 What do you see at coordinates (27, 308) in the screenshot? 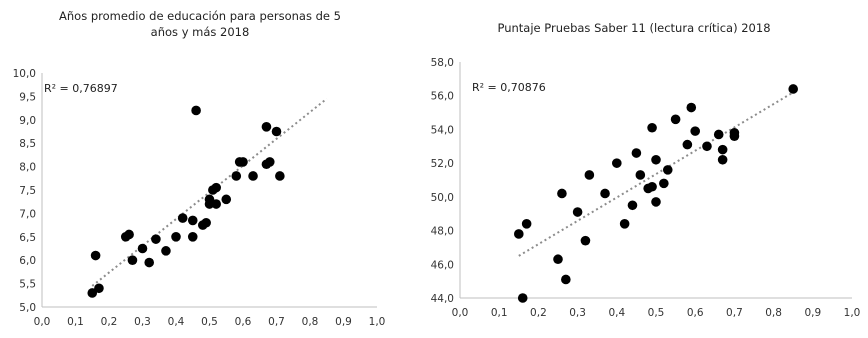
I see `y-tick-label: 5,0` at bounding box center [27, 308].